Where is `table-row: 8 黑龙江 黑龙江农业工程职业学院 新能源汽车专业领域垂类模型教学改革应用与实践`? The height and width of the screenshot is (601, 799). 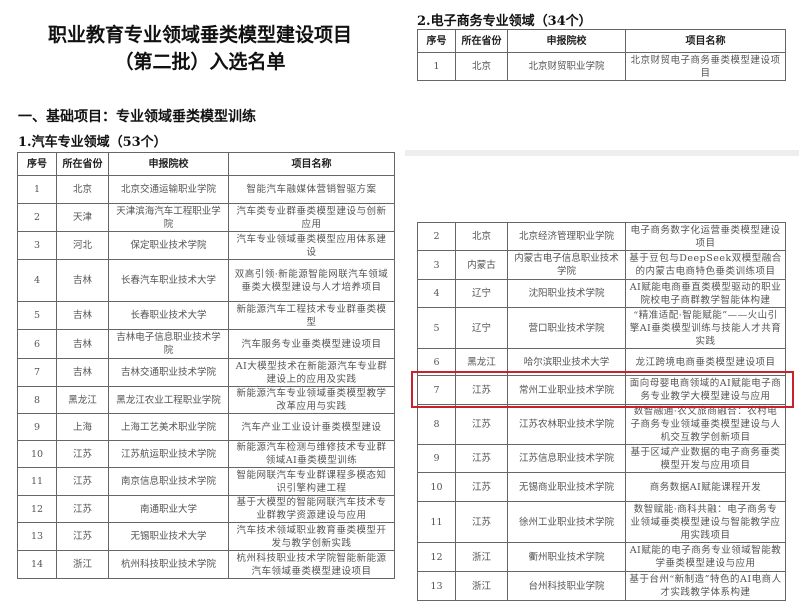 table-row: 8 黑龙江 黑龙江农业工程职业学院 新能源汽车专业领域垂类模型教学改革应用与实践 is located at coordinates (206, 400).